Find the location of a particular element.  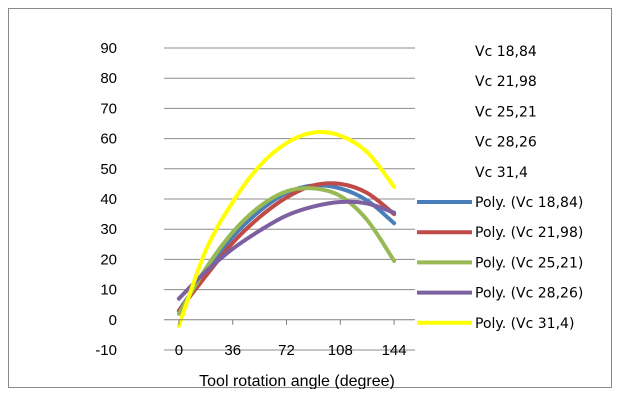

legend-label: Poly. (Vc 21,98) is located at coordinates (529, 233).